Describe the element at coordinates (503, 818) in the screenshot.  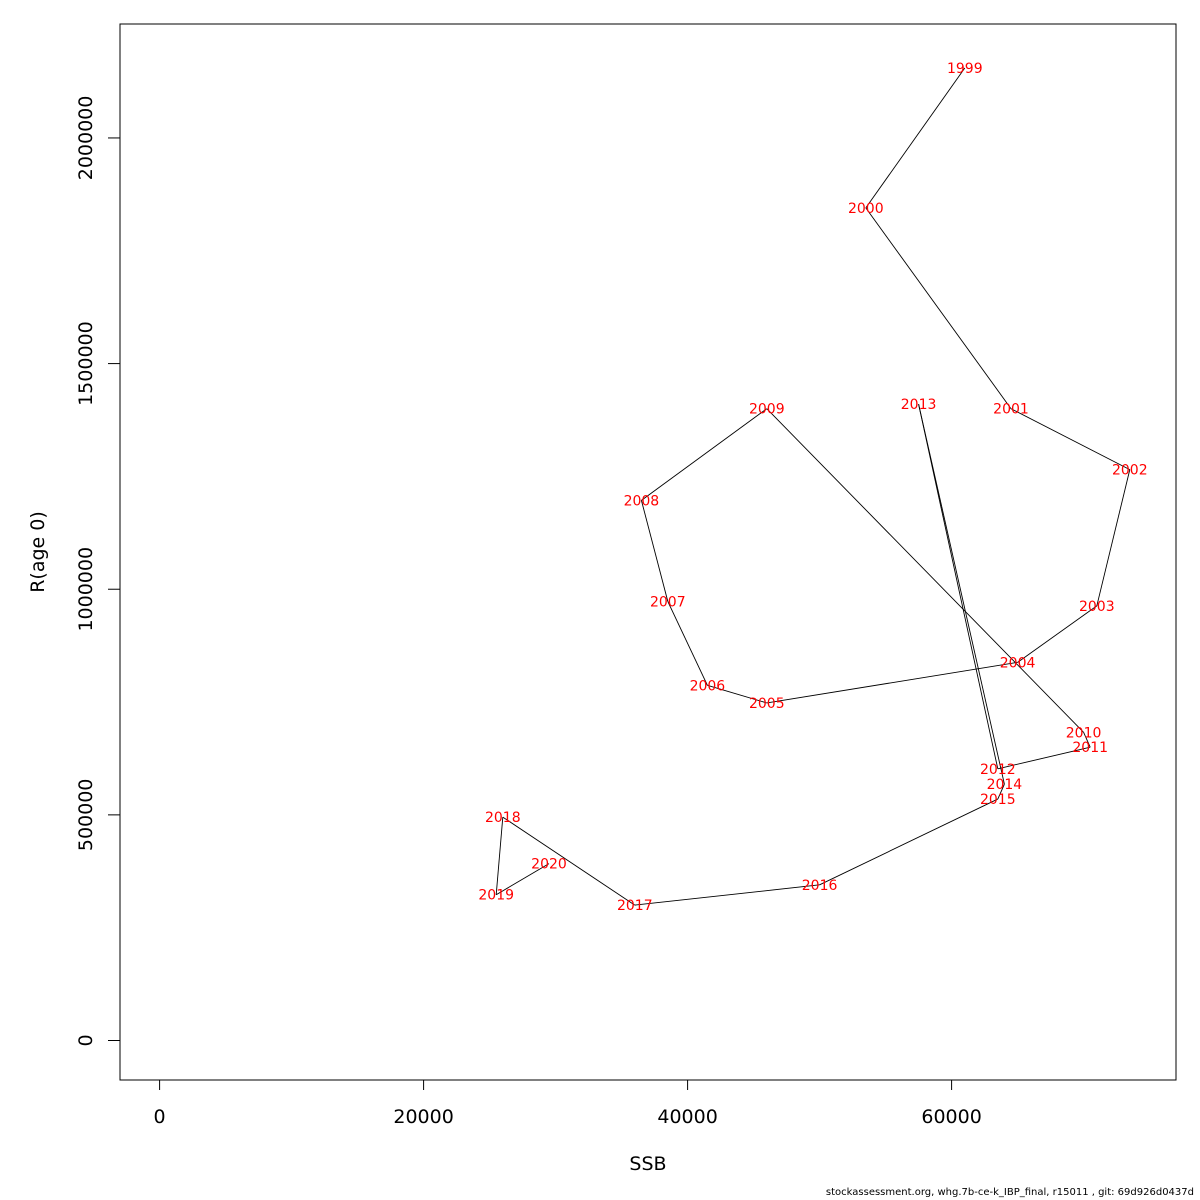
I see `year-label-2018: 2018` at that location.